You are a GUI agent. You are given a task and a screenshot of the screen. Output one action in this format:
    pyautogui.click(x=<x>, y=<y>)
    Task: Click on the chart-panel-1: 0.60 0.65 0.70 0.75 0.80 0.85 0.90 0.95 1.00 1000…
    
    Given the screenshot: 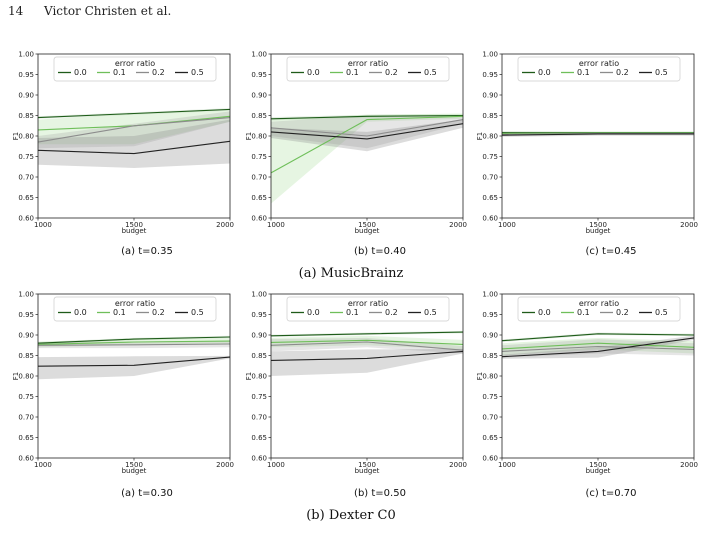 What is the action you would take?
    pyautogui.click(x=123, y=142)
    